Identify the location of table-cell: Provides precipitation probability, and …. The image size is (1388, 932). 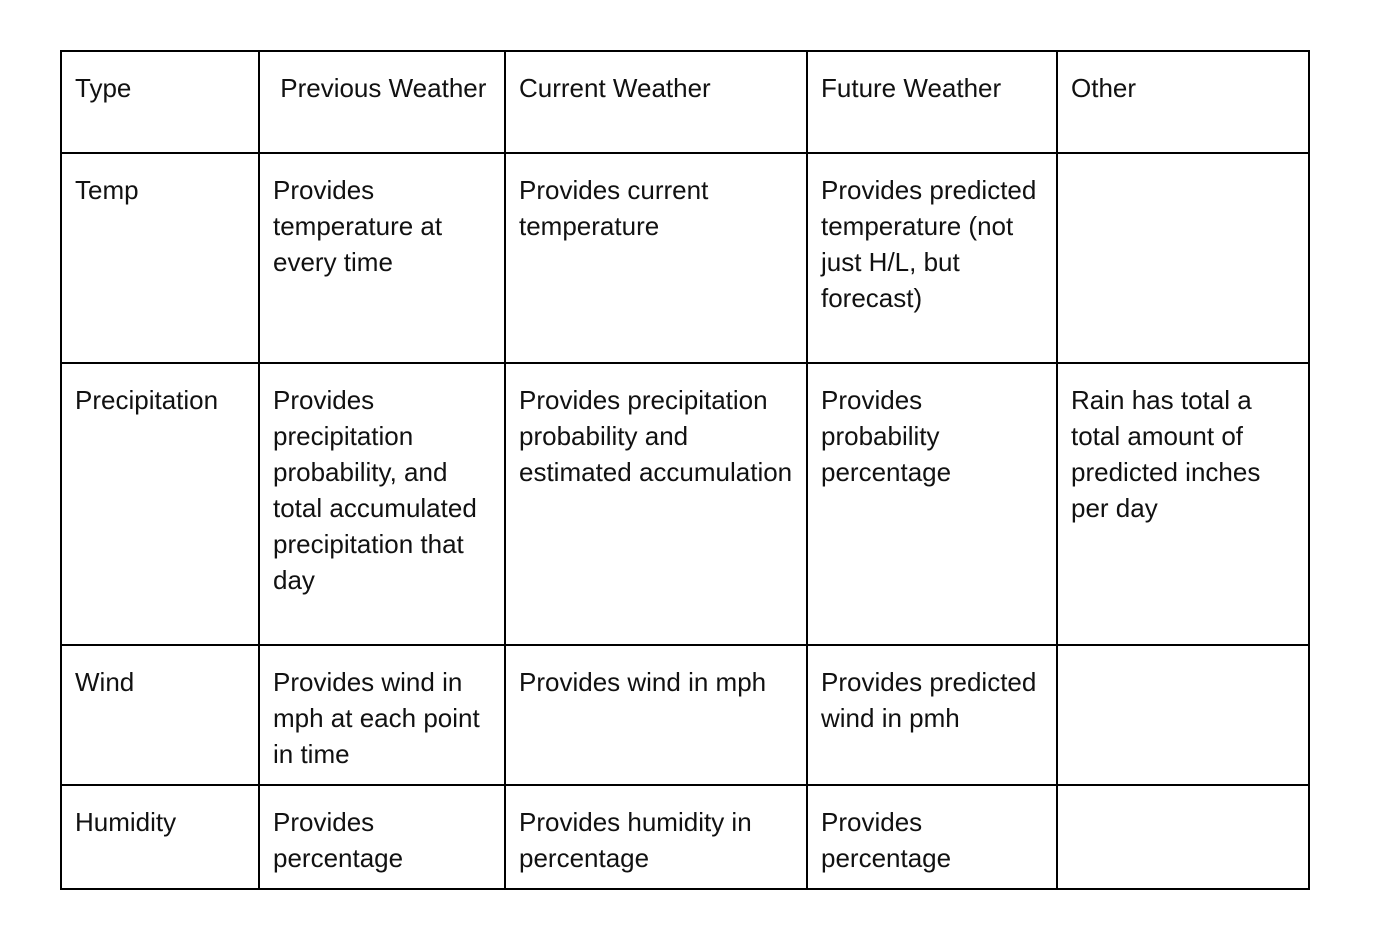
(382, 504).